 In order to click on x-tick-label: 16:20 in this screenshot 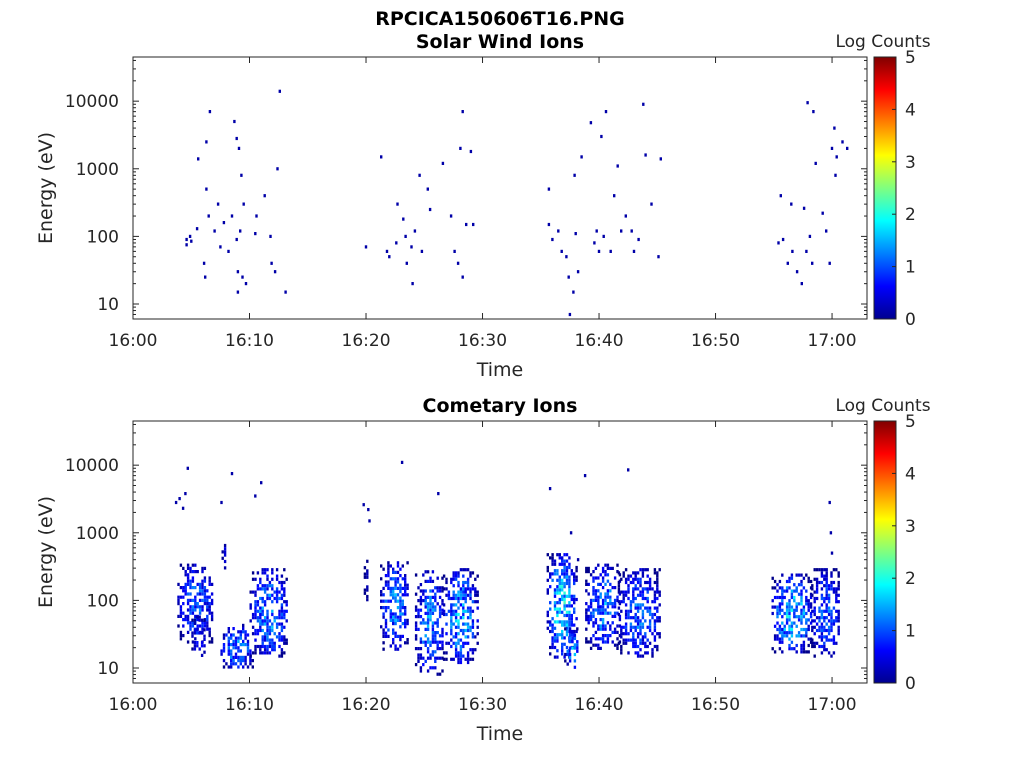, I will do `click(366, 705)`.